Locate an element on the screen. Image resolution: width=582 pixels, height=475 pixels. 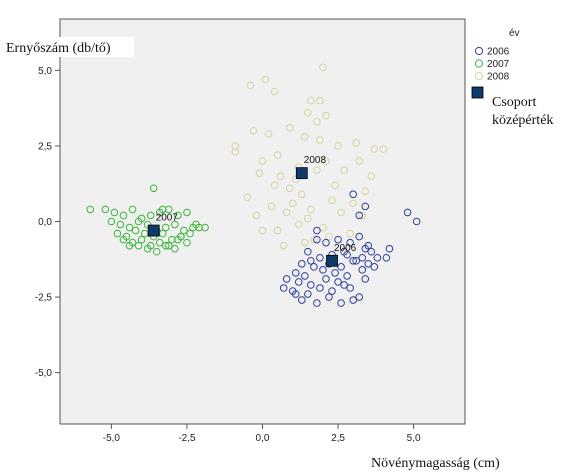
x-tick-label: 5,0 is located at coordinates (414, 438).